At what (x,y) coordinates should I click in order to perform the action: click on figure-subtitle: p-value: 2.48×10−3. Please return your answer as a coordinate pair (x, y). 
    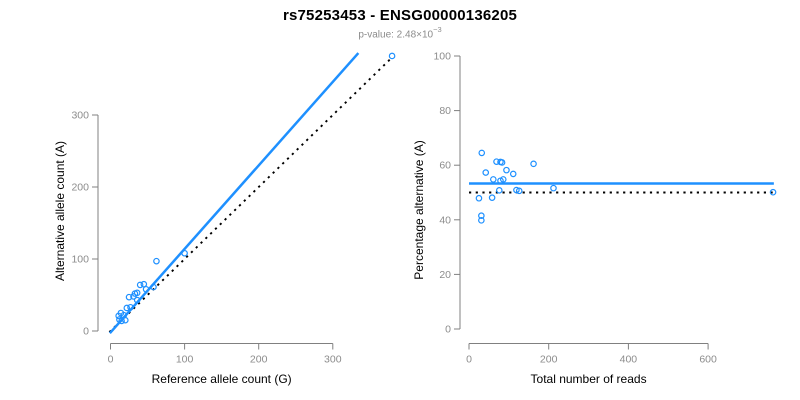
    Looking at the image, I should click on (400, 33).